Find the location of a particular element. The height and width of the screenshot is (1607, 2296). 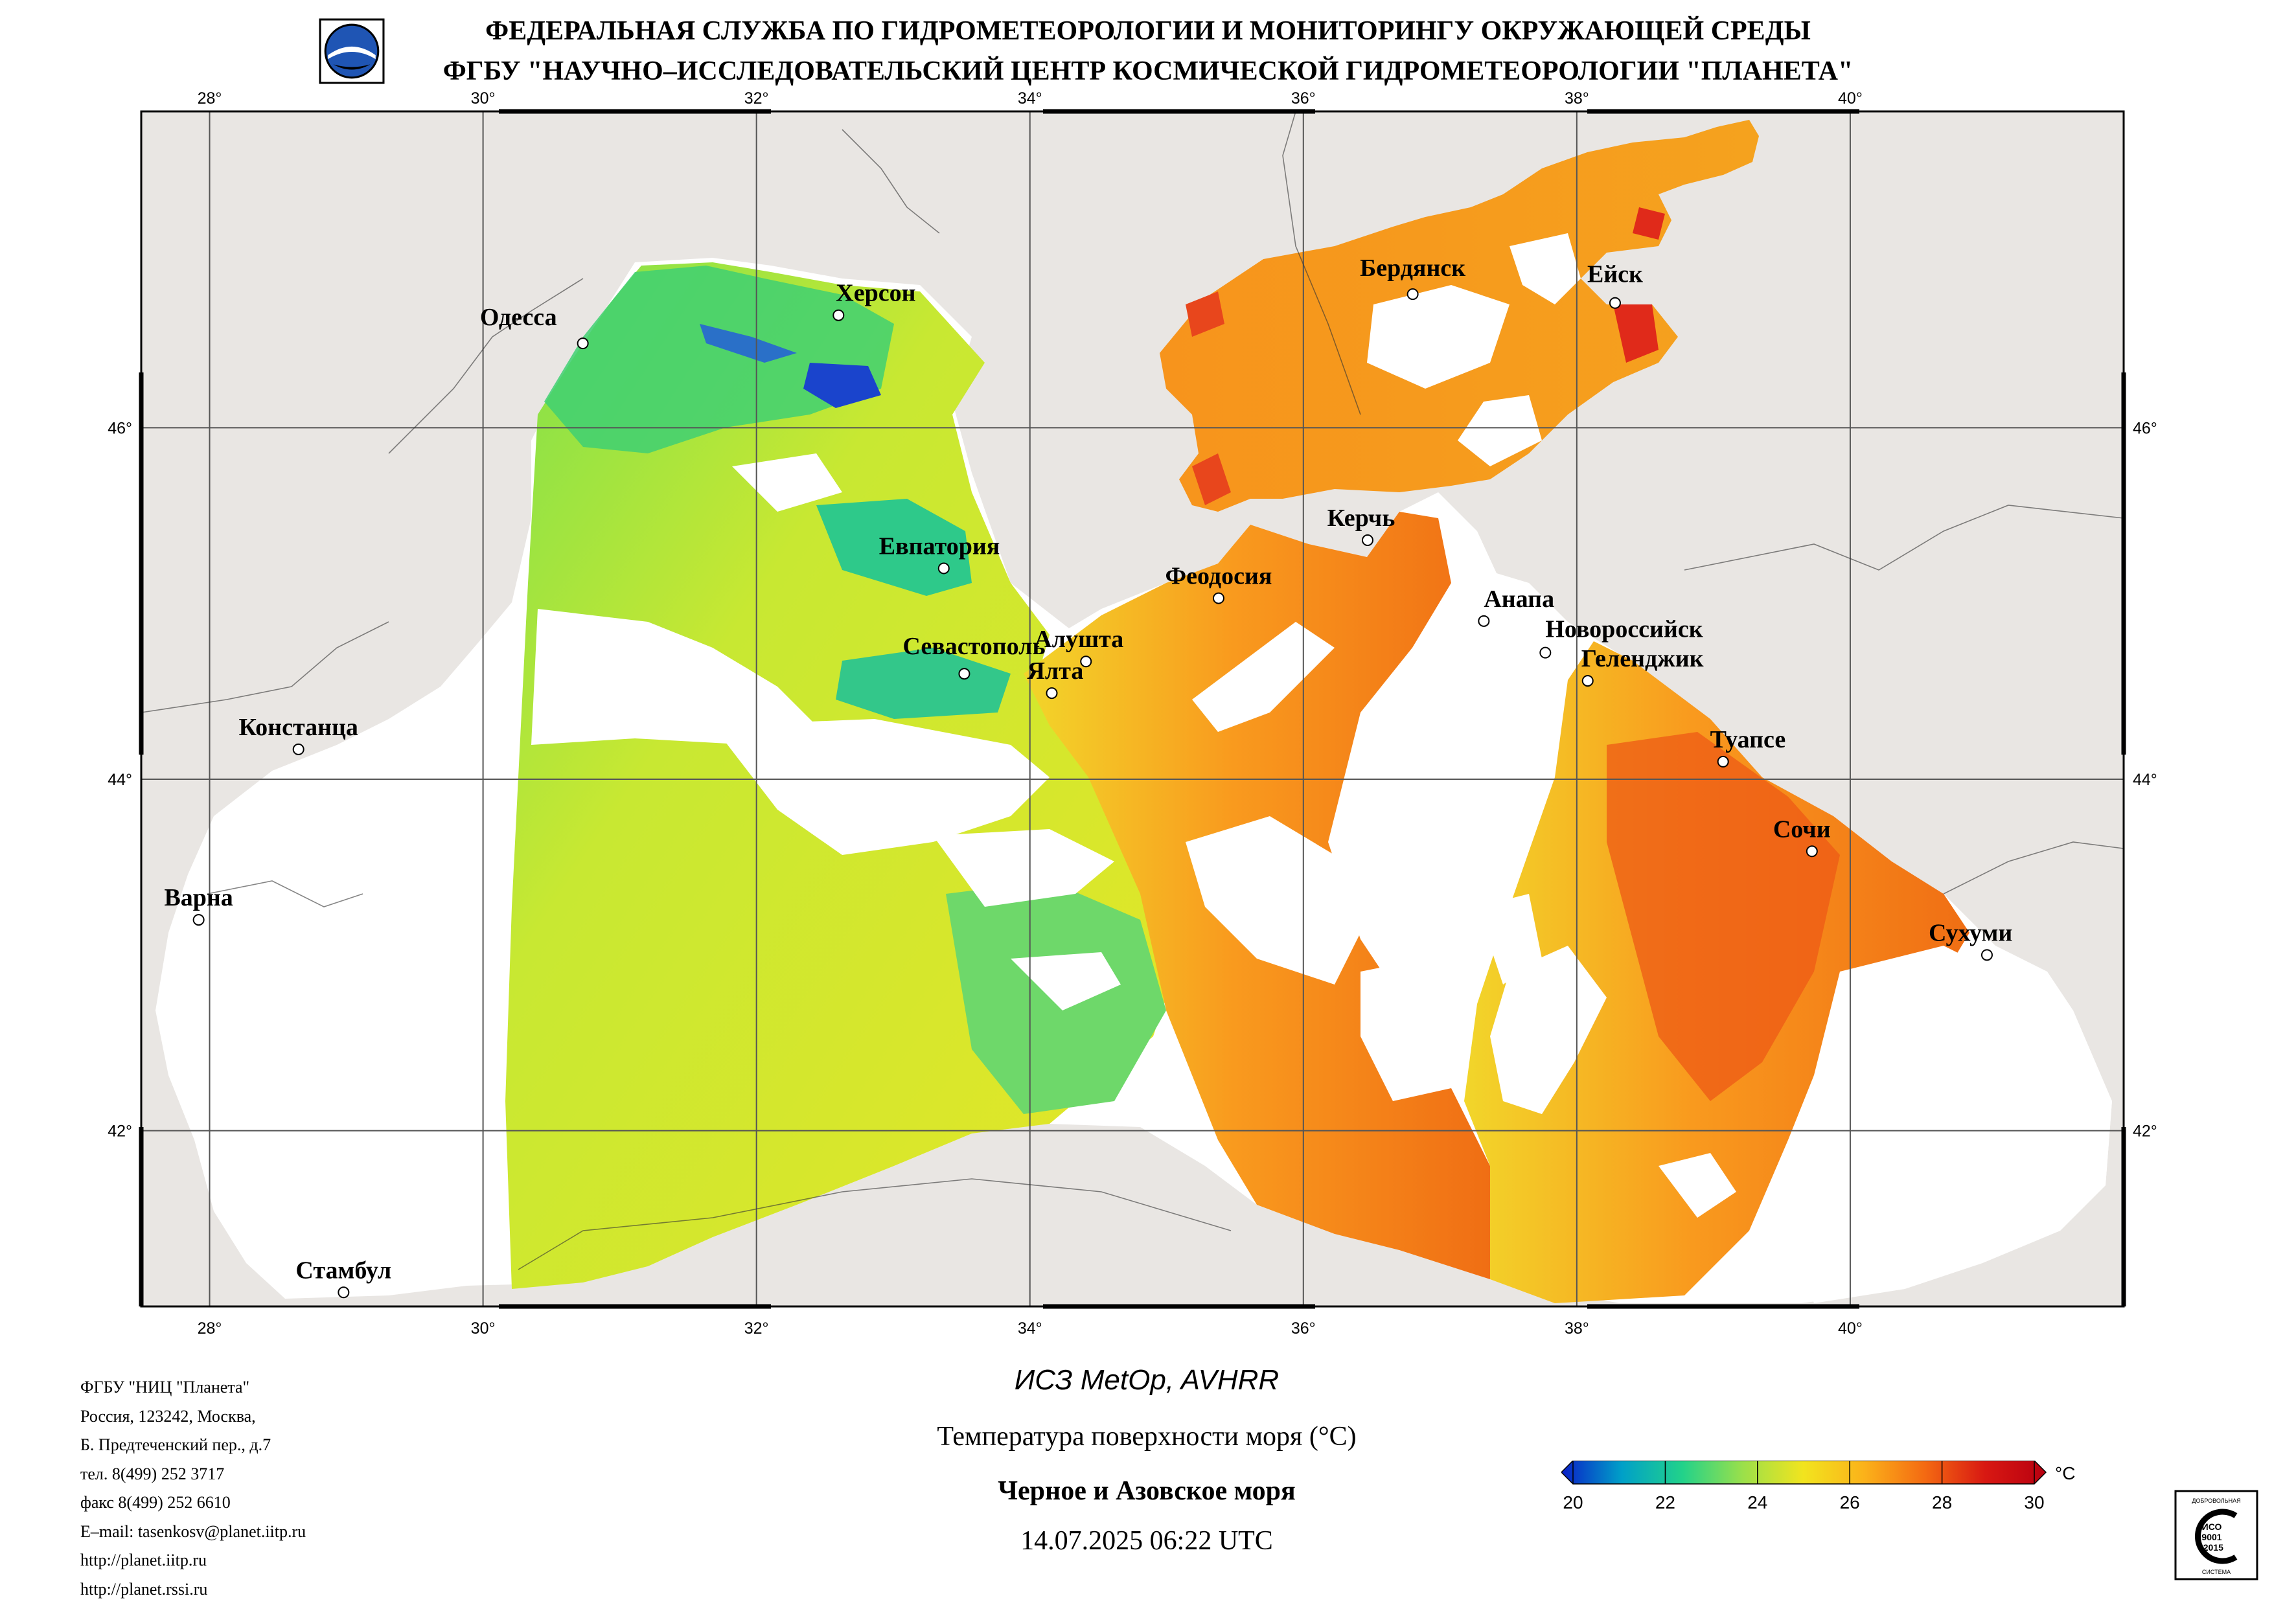

city-label: Евпатория is located at coordinates (939, 546).